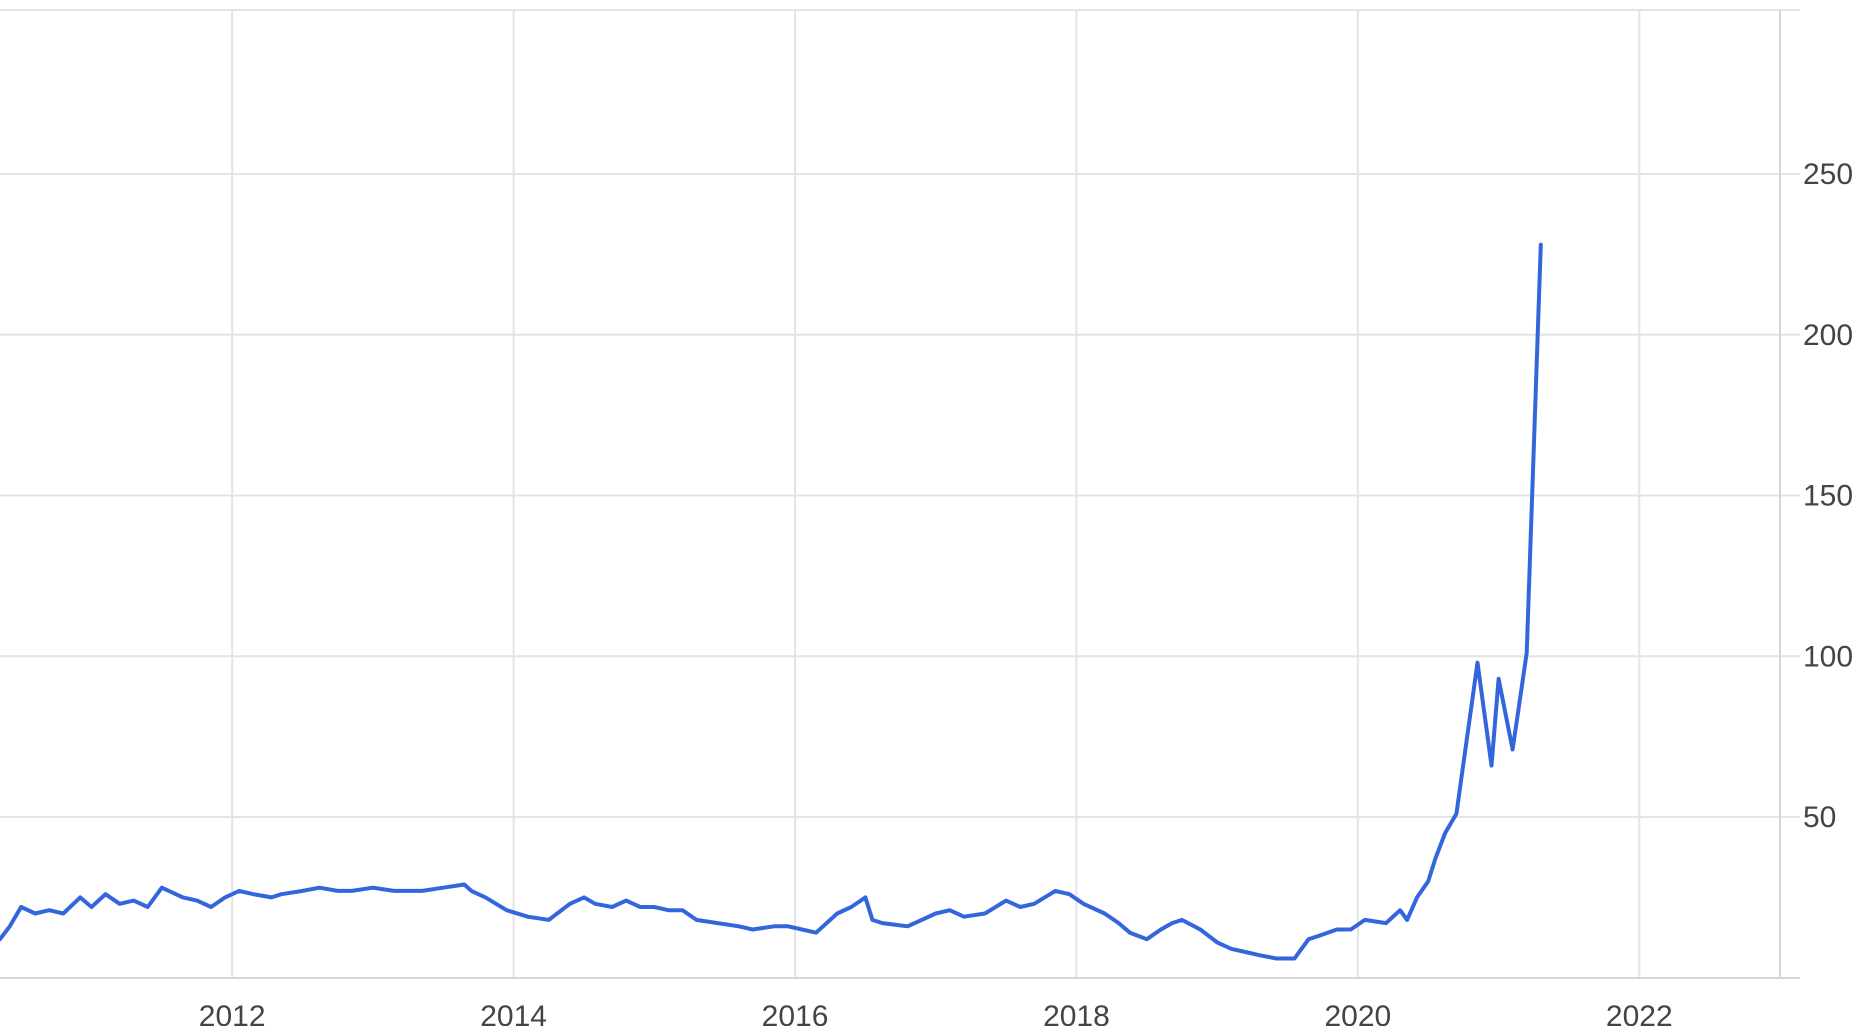  I want to click on y-tick-label: 50, so click(1819, 817).